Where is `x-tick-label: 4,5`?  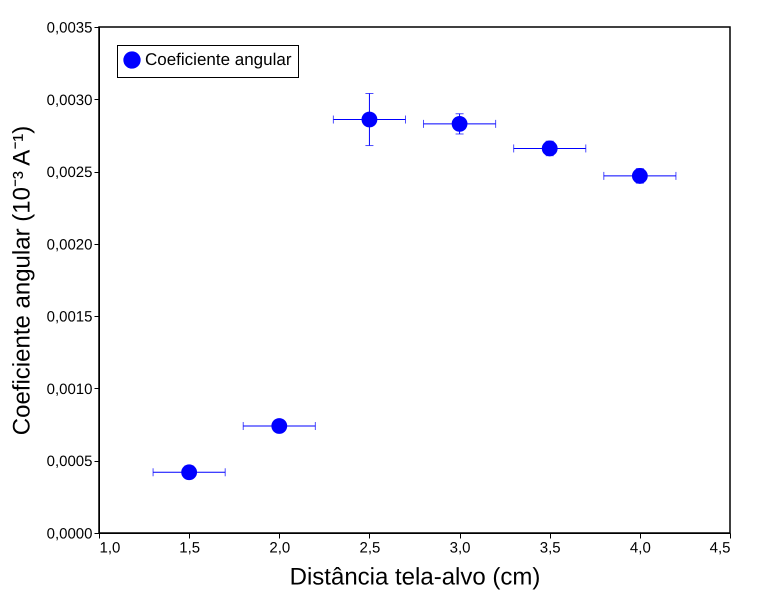 x-tick-label: 4,5 is located at coordinates (720, 548).